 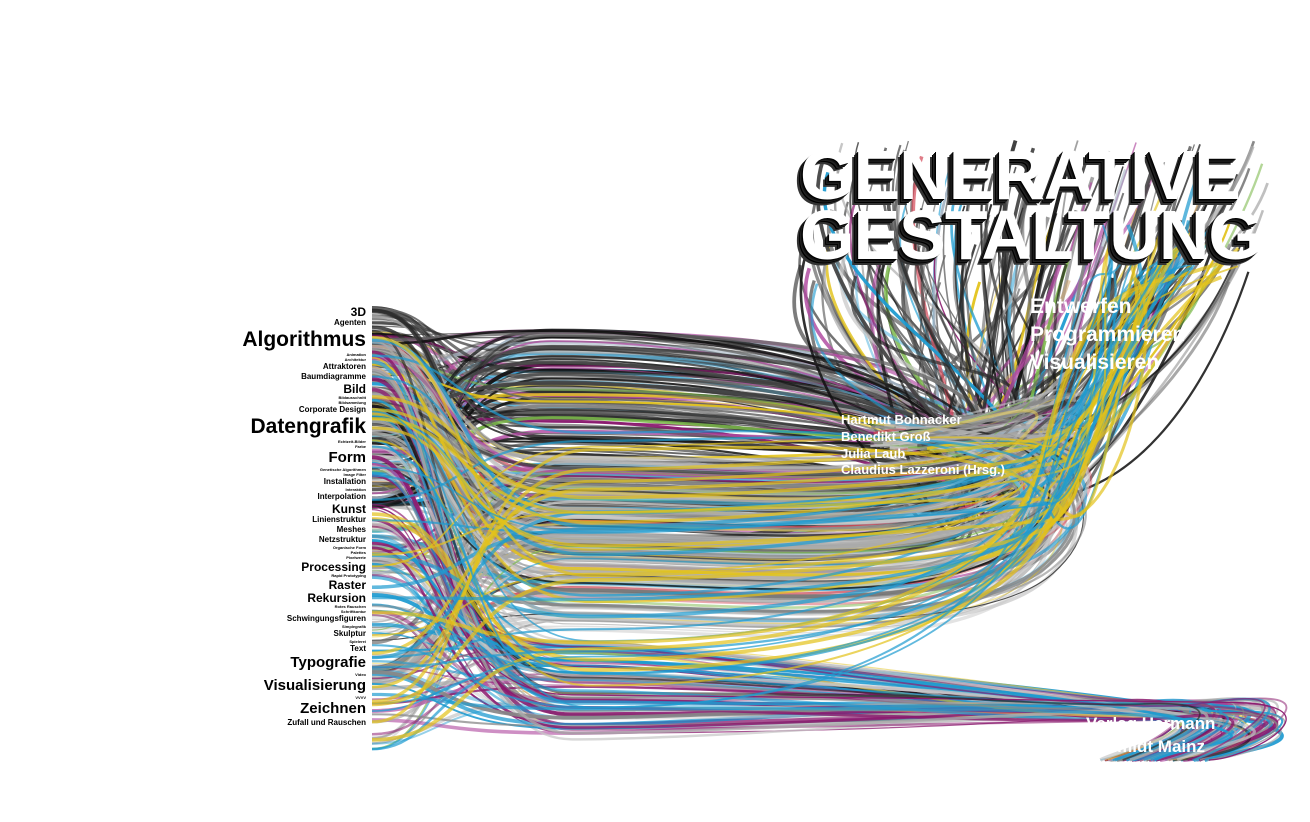 I want to click on keyword-netzstruktur: Netzstruktur, so click(x=342, y=539).